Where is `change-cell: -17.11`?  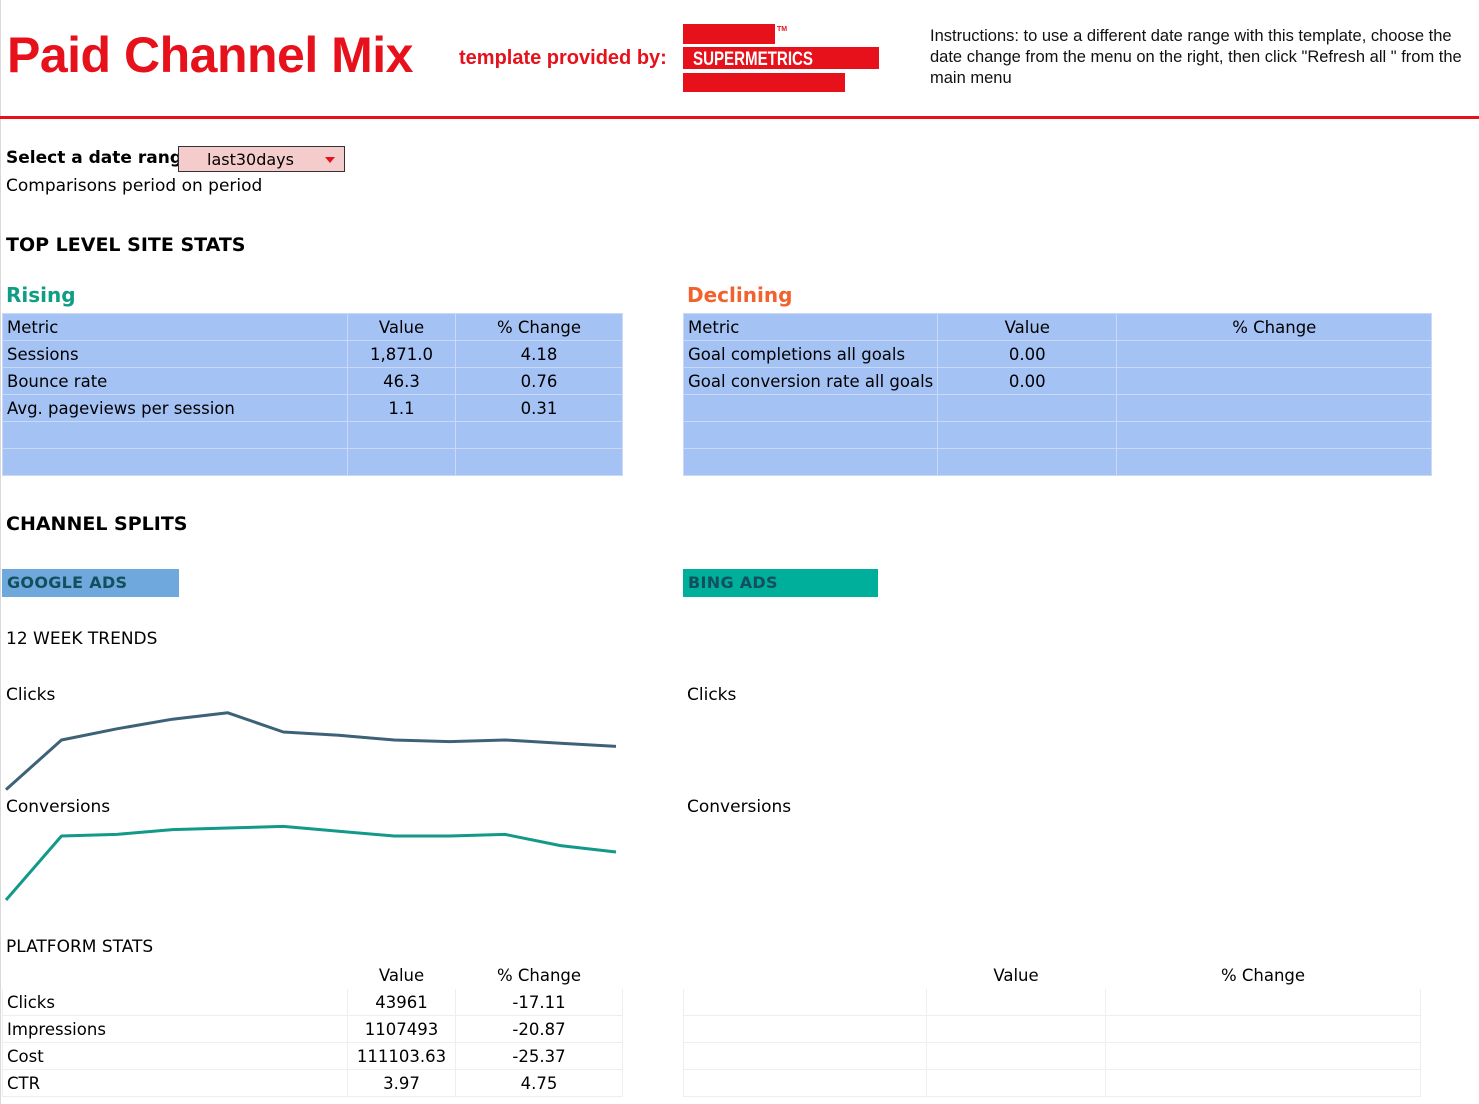
change-cell: -17.11 is located at coordinates (539, 1002).